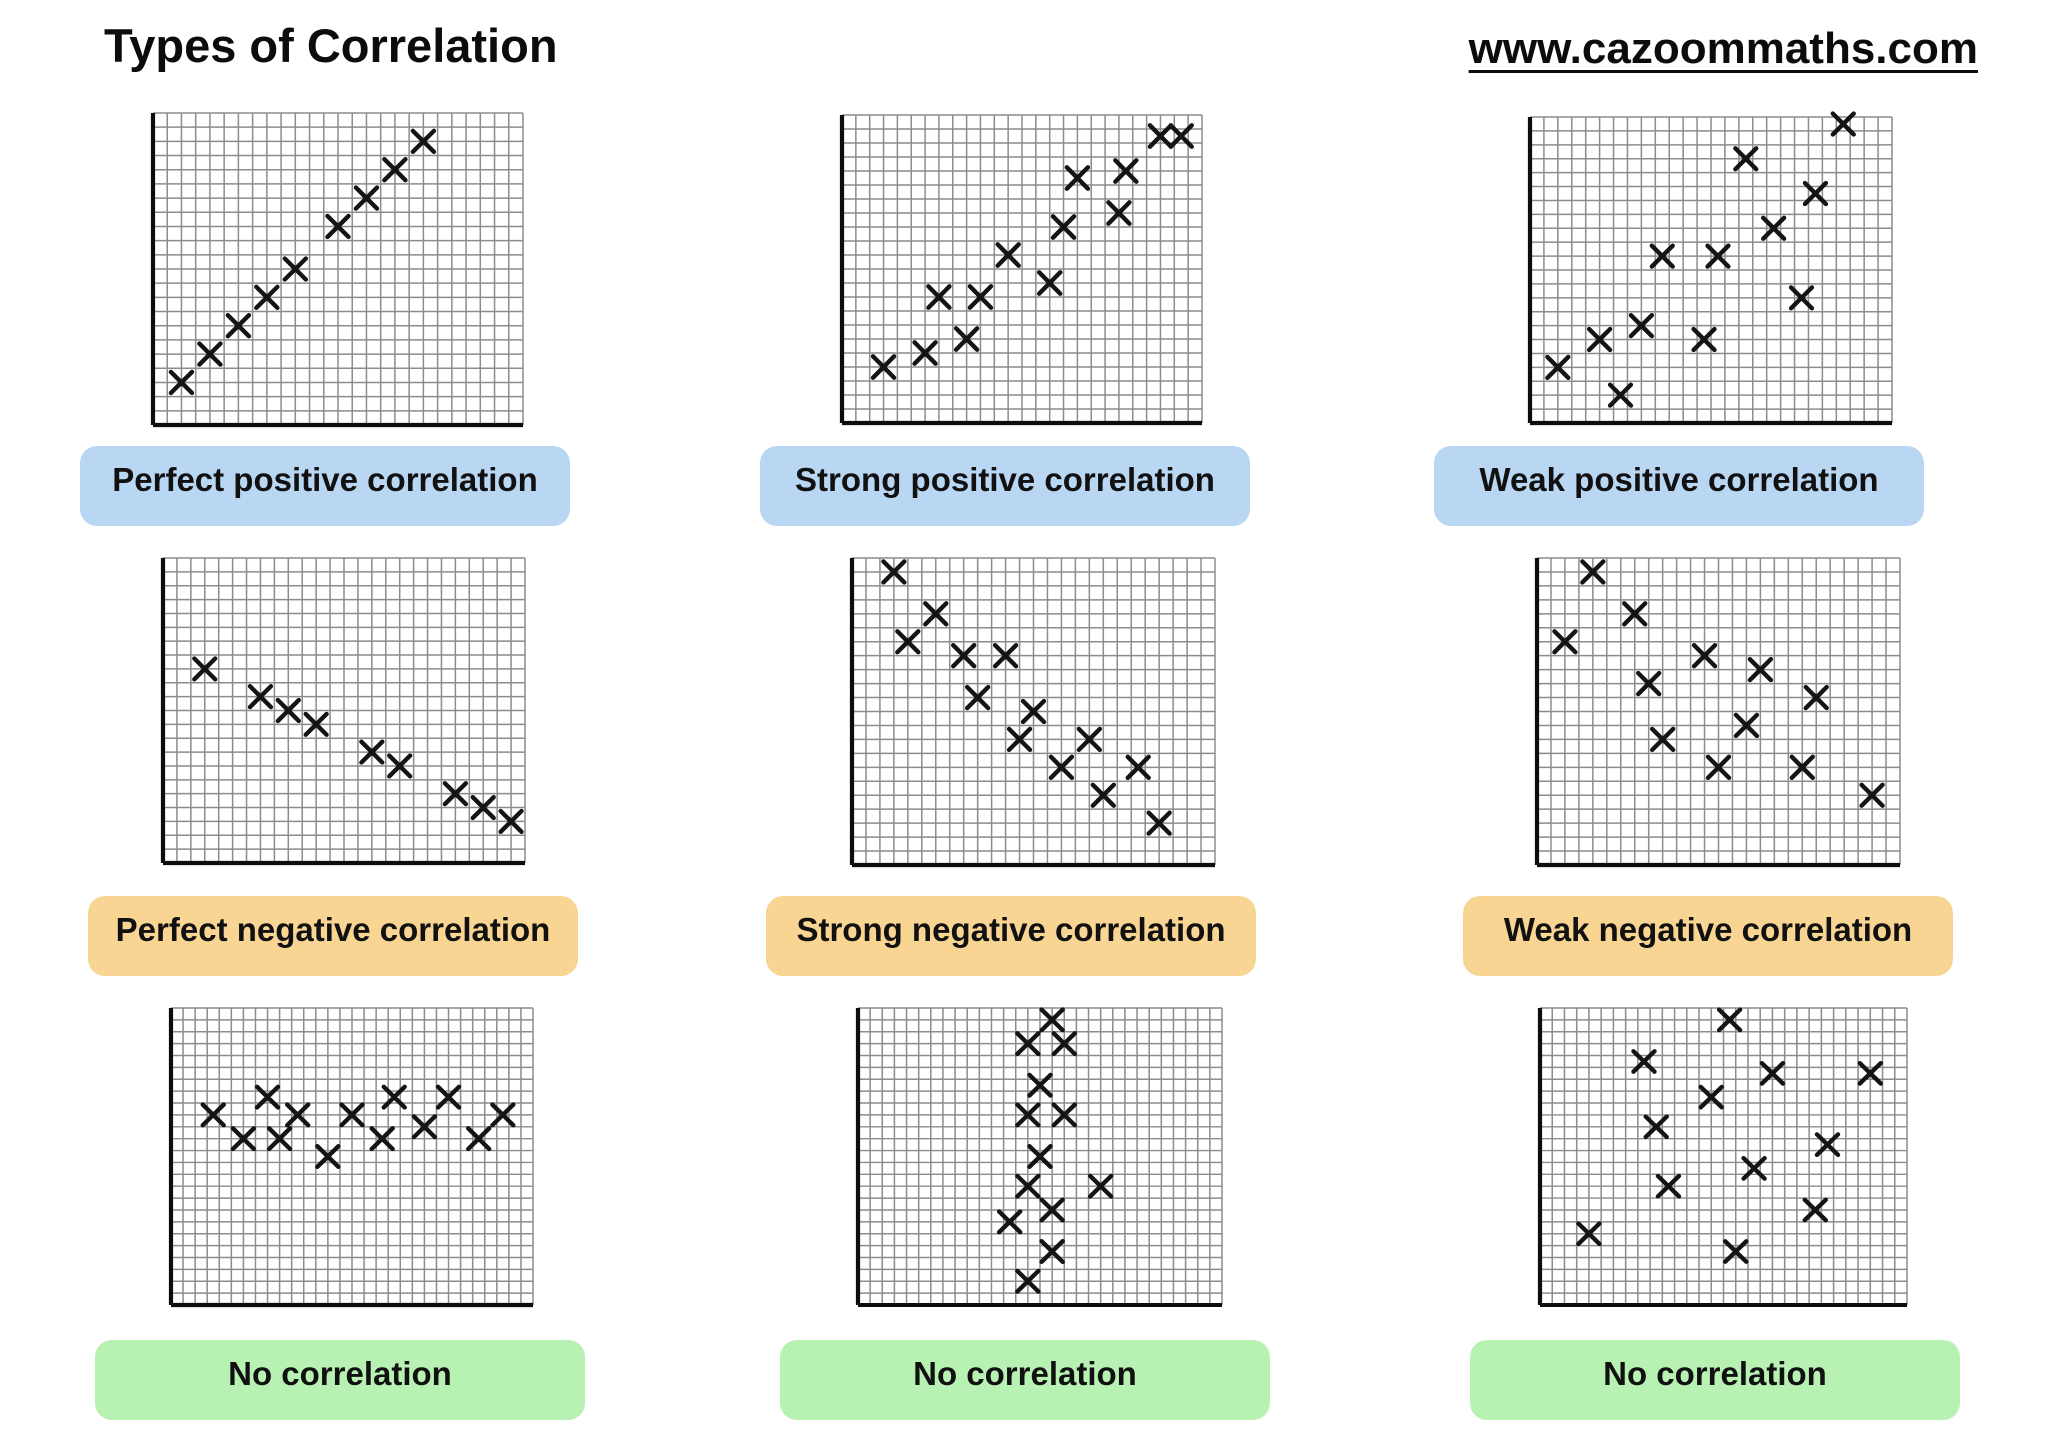  What do you see at coordinates (333, 929) in the screenshot?
I see `correlation-label: Perfect negative correlation` at bounding box center [333, 929].